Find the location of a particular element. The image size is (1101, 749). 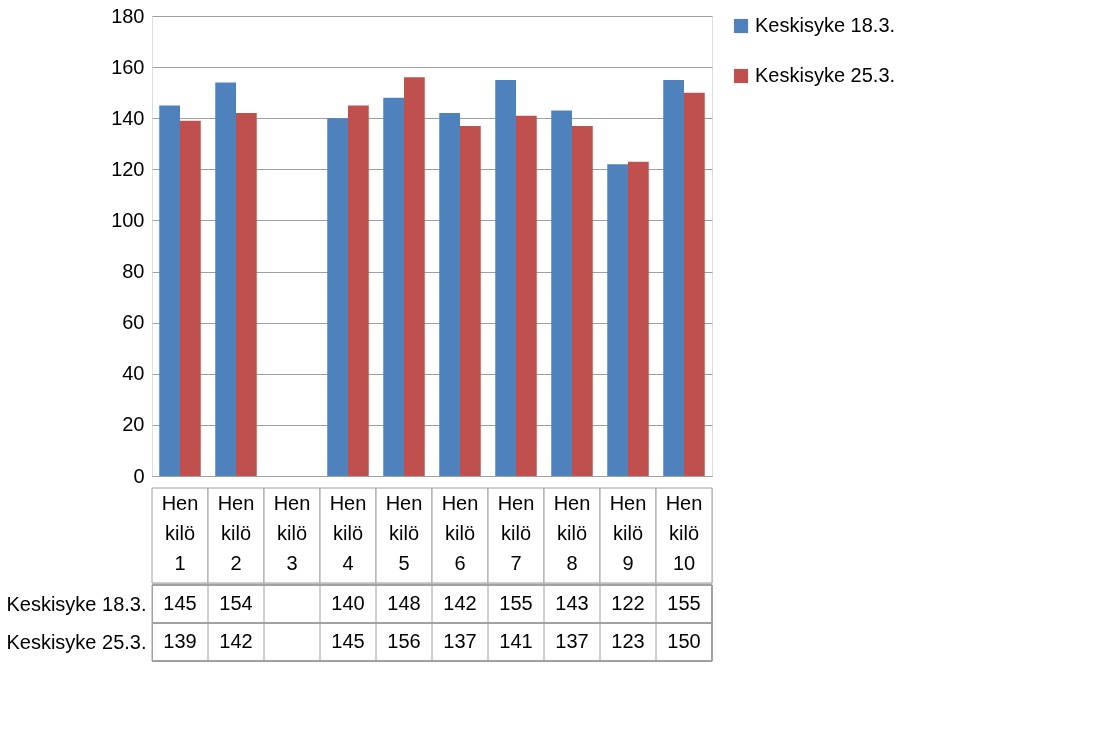

x-tick-label: Henkilö 8 is located at coordinates (572, 533).